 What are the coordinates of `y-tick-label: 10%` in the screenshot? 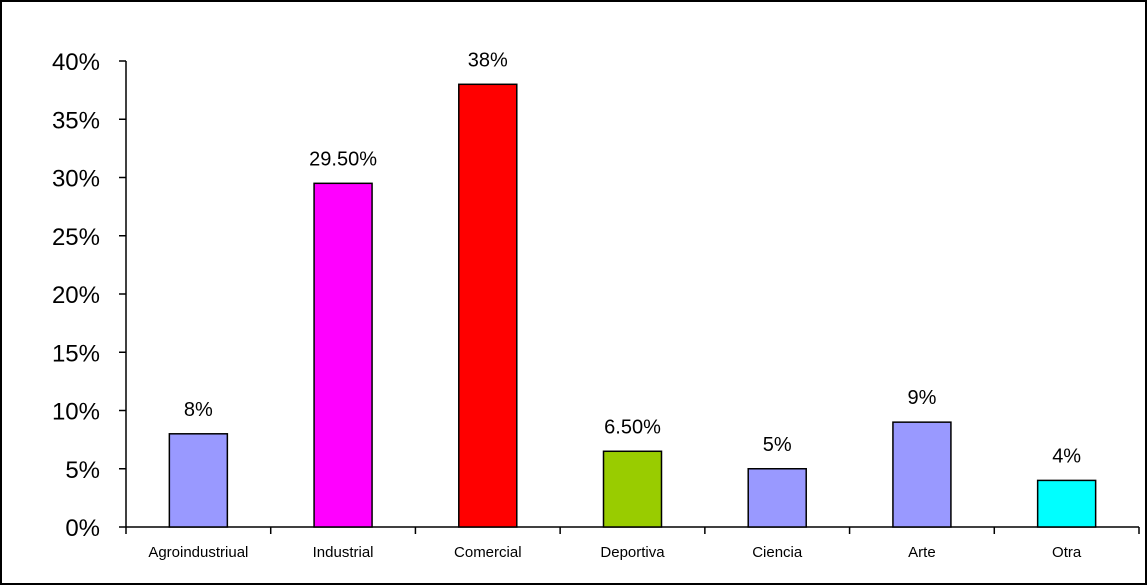 It's located at (76, 412).